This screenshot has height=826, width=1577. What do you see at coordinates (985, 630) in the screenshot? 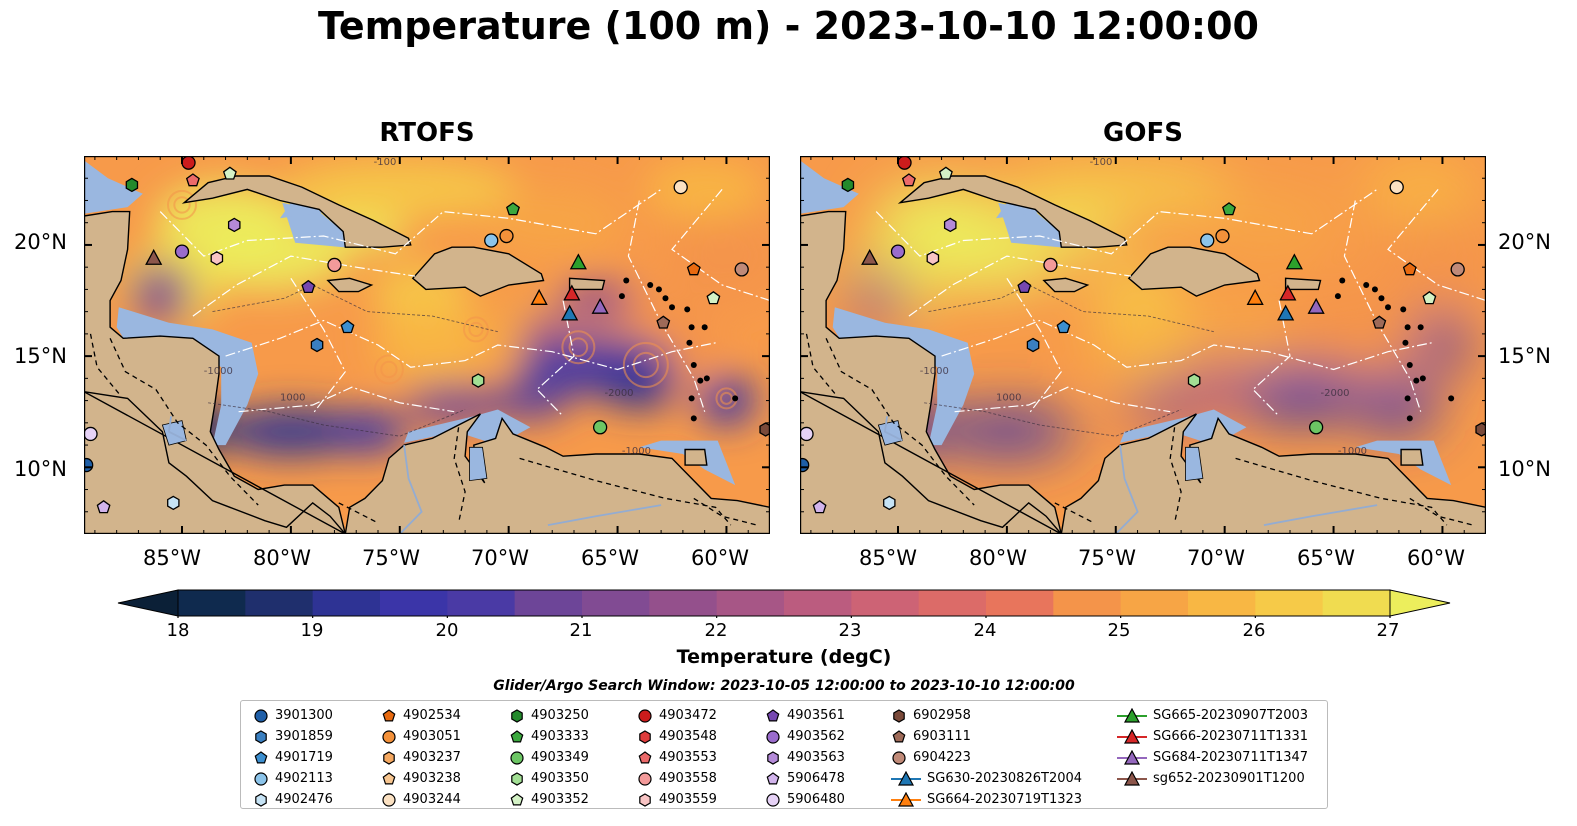
I see `colorbar-tick-label: 24` at bounding box center [985, 630].